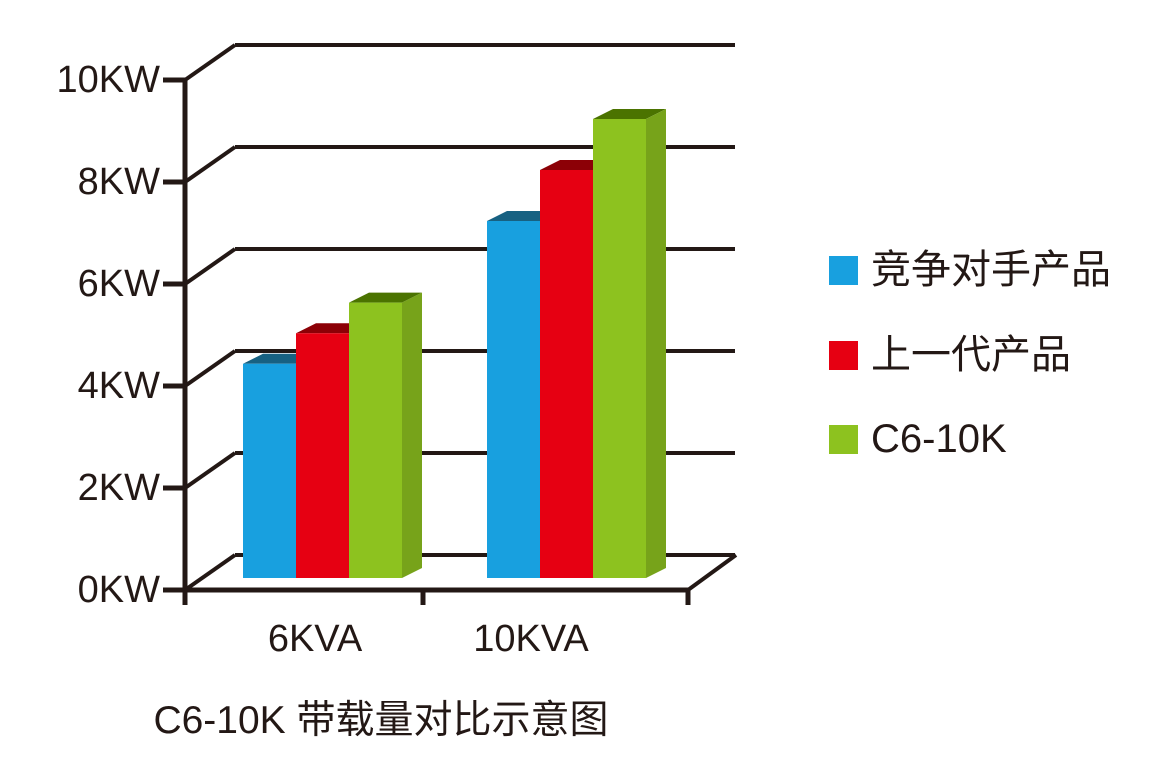 This screenshot has width=1170, height=762. I want to click on legend-item-competitor: 竞争对手产品, so click(970, 270).